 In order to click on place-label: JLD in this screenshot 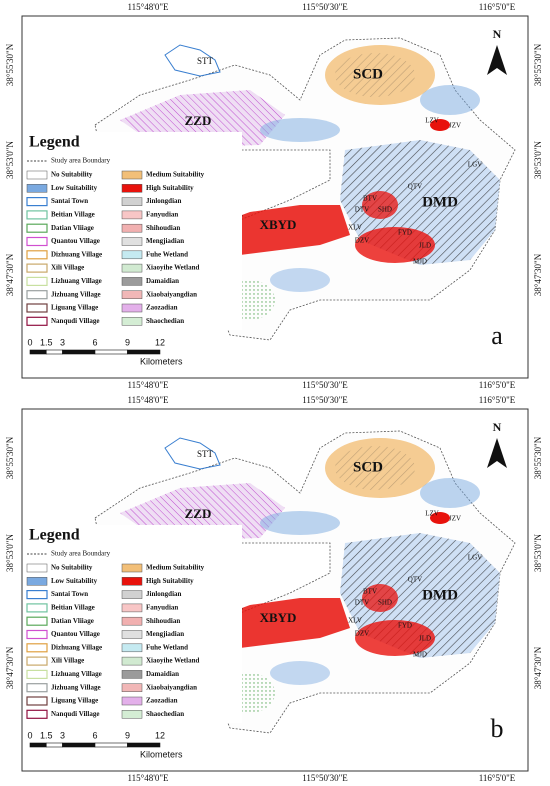, I will do `click(425, 246)`.